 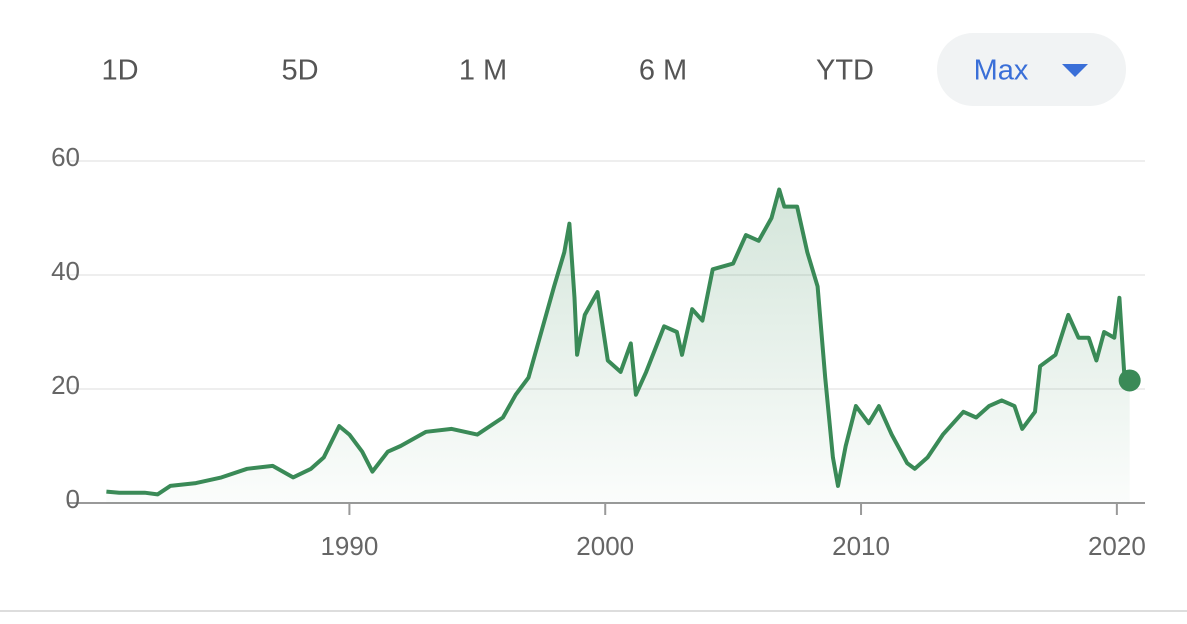 I want to click on tab: Max, so click(x=1001, y=71).